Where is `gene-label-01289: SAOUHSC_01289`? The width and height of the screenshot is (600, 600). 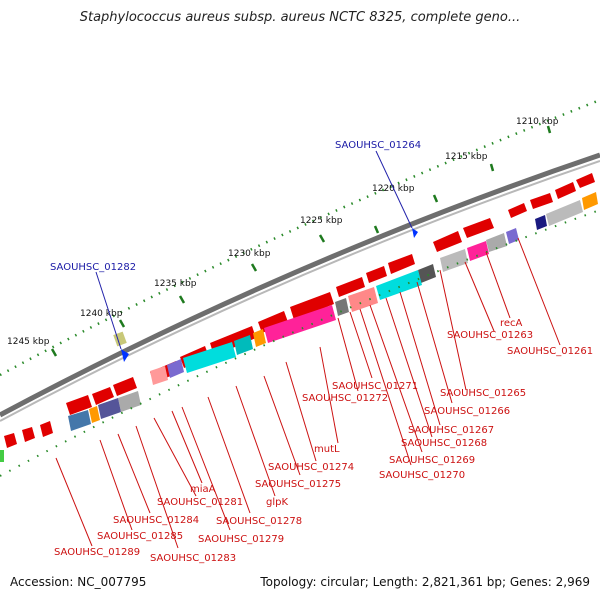 gene-label-01289: SAOUHSC_01289 is located at coordinates (97, 552).